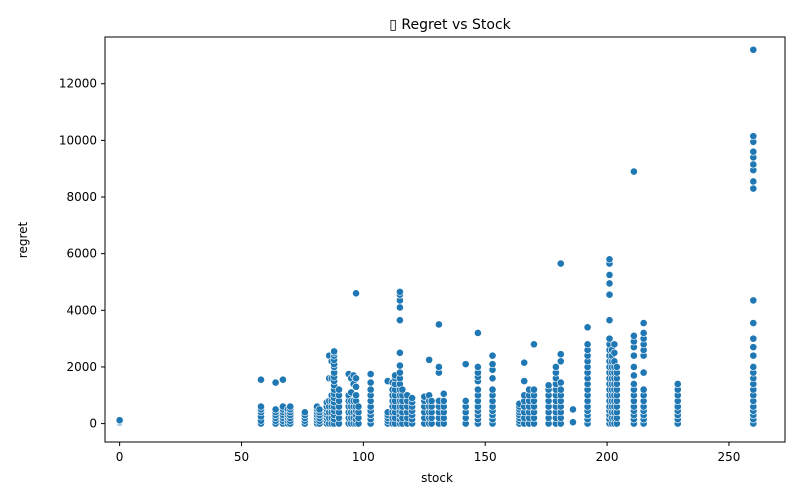 This screenshot has width=800, height=500. I want to click on x-tick-label: 0, so click(120, 457).